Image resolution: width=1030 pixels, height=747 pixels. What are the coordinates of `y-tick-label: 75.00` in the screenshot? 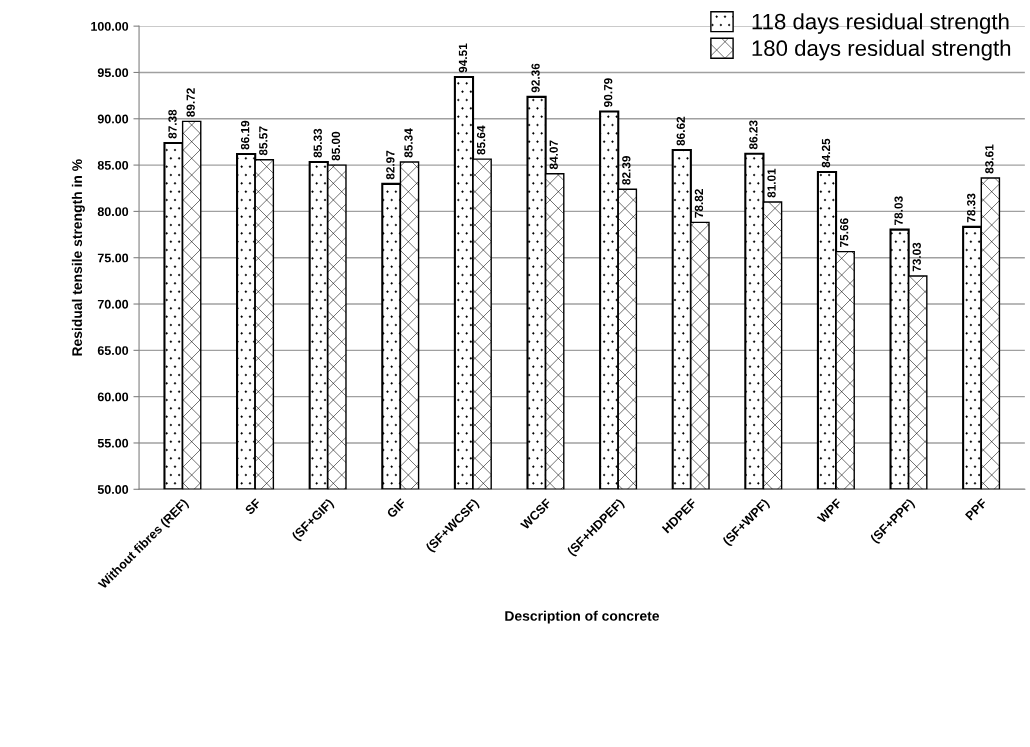 It's located at (113, 258).